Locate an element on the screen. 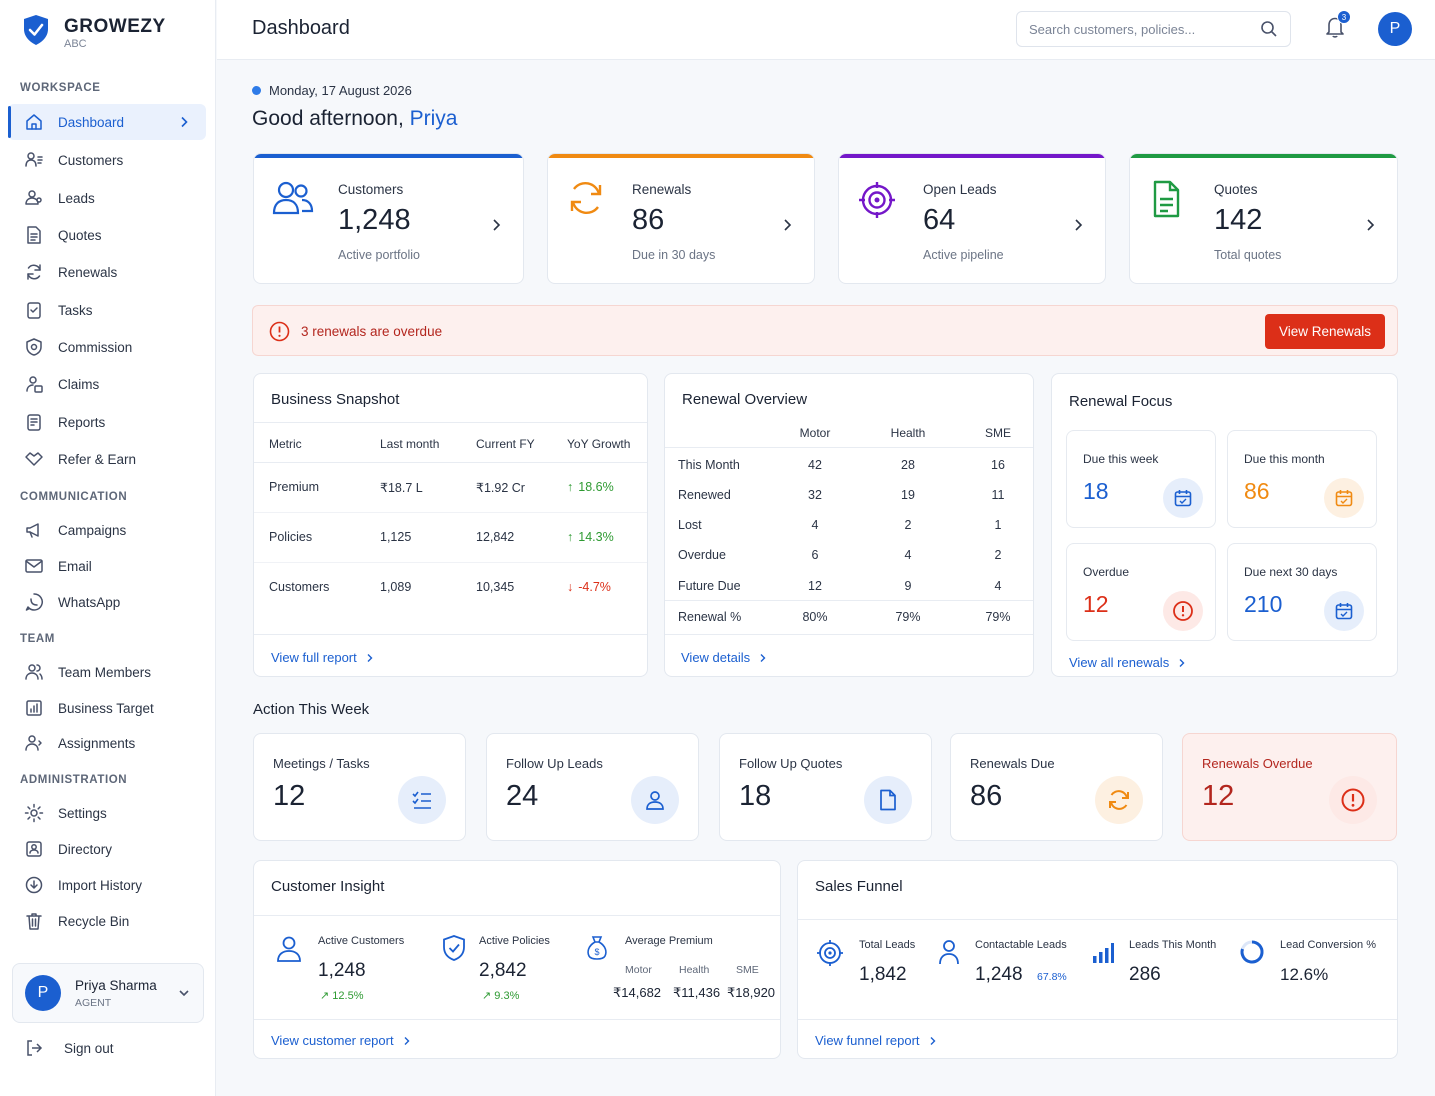 The height and width of the screenshot is (1096, 1435). sidebar-item-refer-earn: Refer & Earn is located at coordinates (107, 459).